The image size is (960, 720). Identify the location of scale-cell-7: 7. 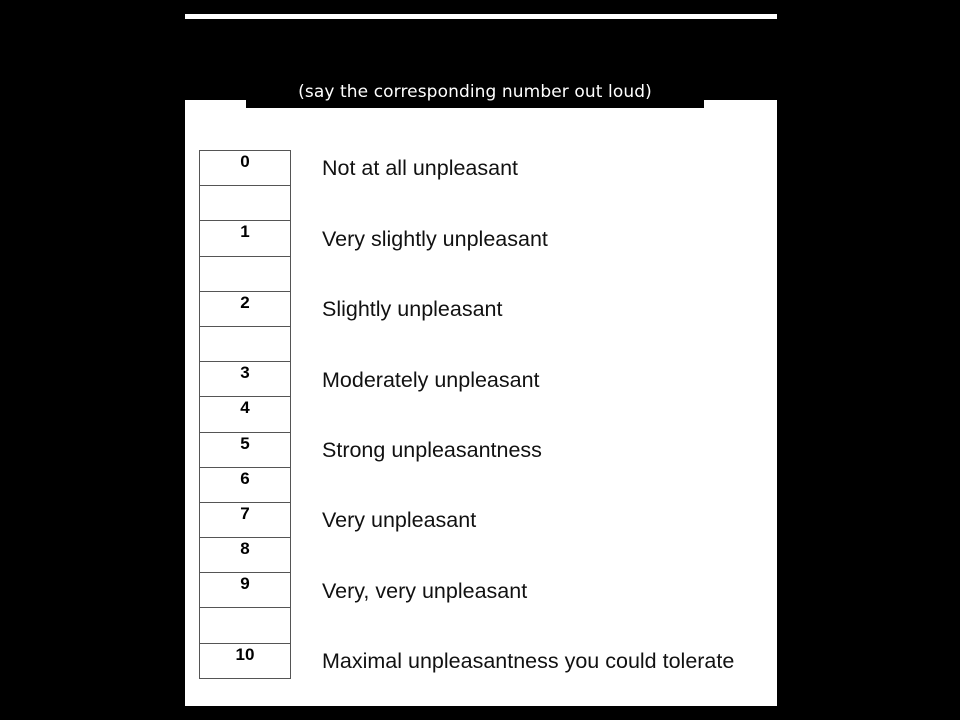
(245, 520).